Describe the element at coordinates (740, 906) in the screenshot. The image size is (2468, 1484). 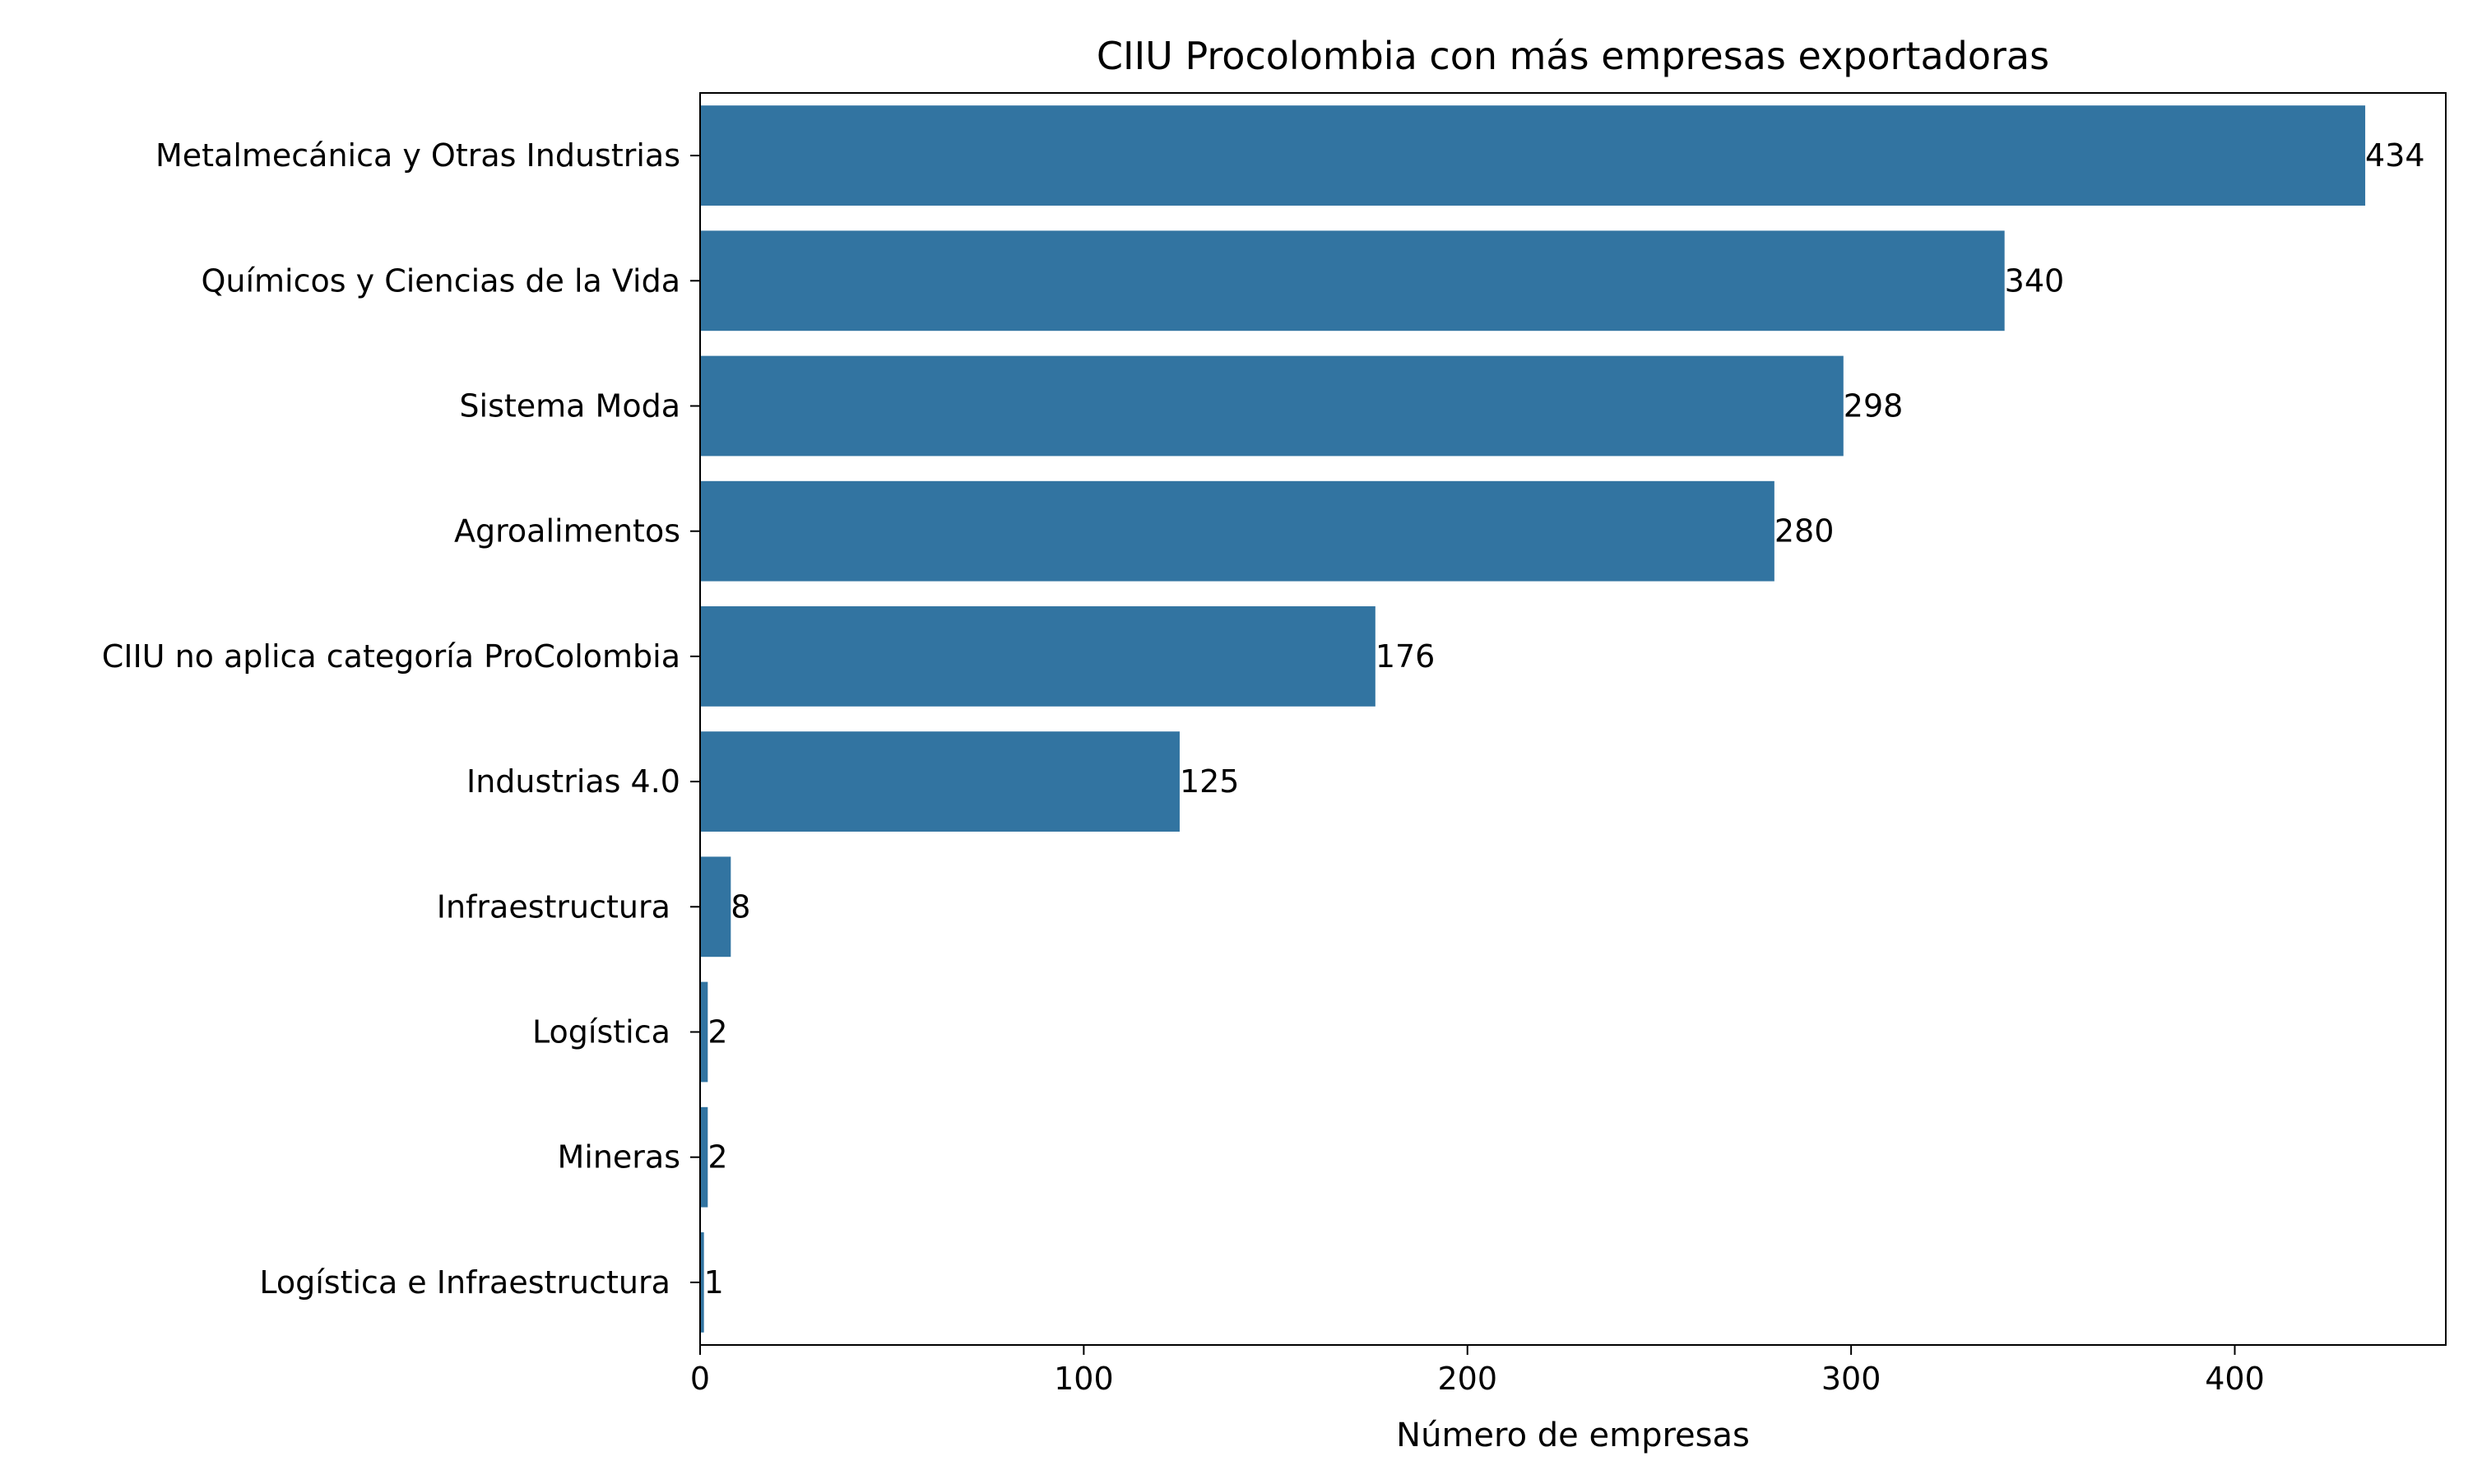
I see `data-label: 8` at that location.